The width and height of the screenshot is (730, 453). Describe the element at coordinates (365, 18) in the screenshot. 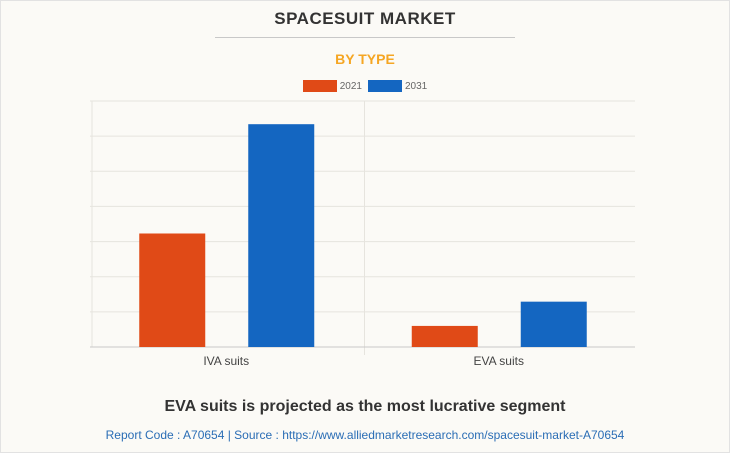

I see `chart-title: SPACESUIT MARKET` at that location.